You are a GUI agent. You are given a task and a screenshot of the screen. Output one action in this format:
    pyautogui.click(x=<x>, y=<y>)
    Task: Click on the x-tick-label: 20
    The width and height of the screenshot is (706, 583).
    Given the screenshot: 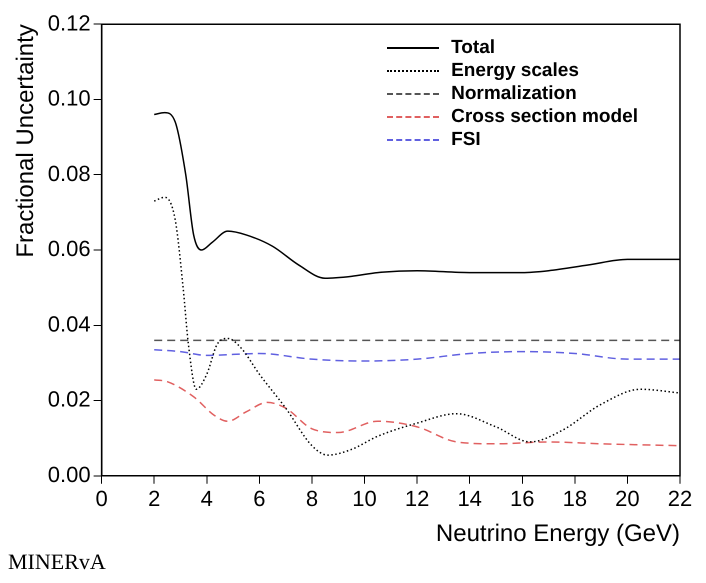 What is the action you would take?
    pyautogui.click(x=627, y=499)
    